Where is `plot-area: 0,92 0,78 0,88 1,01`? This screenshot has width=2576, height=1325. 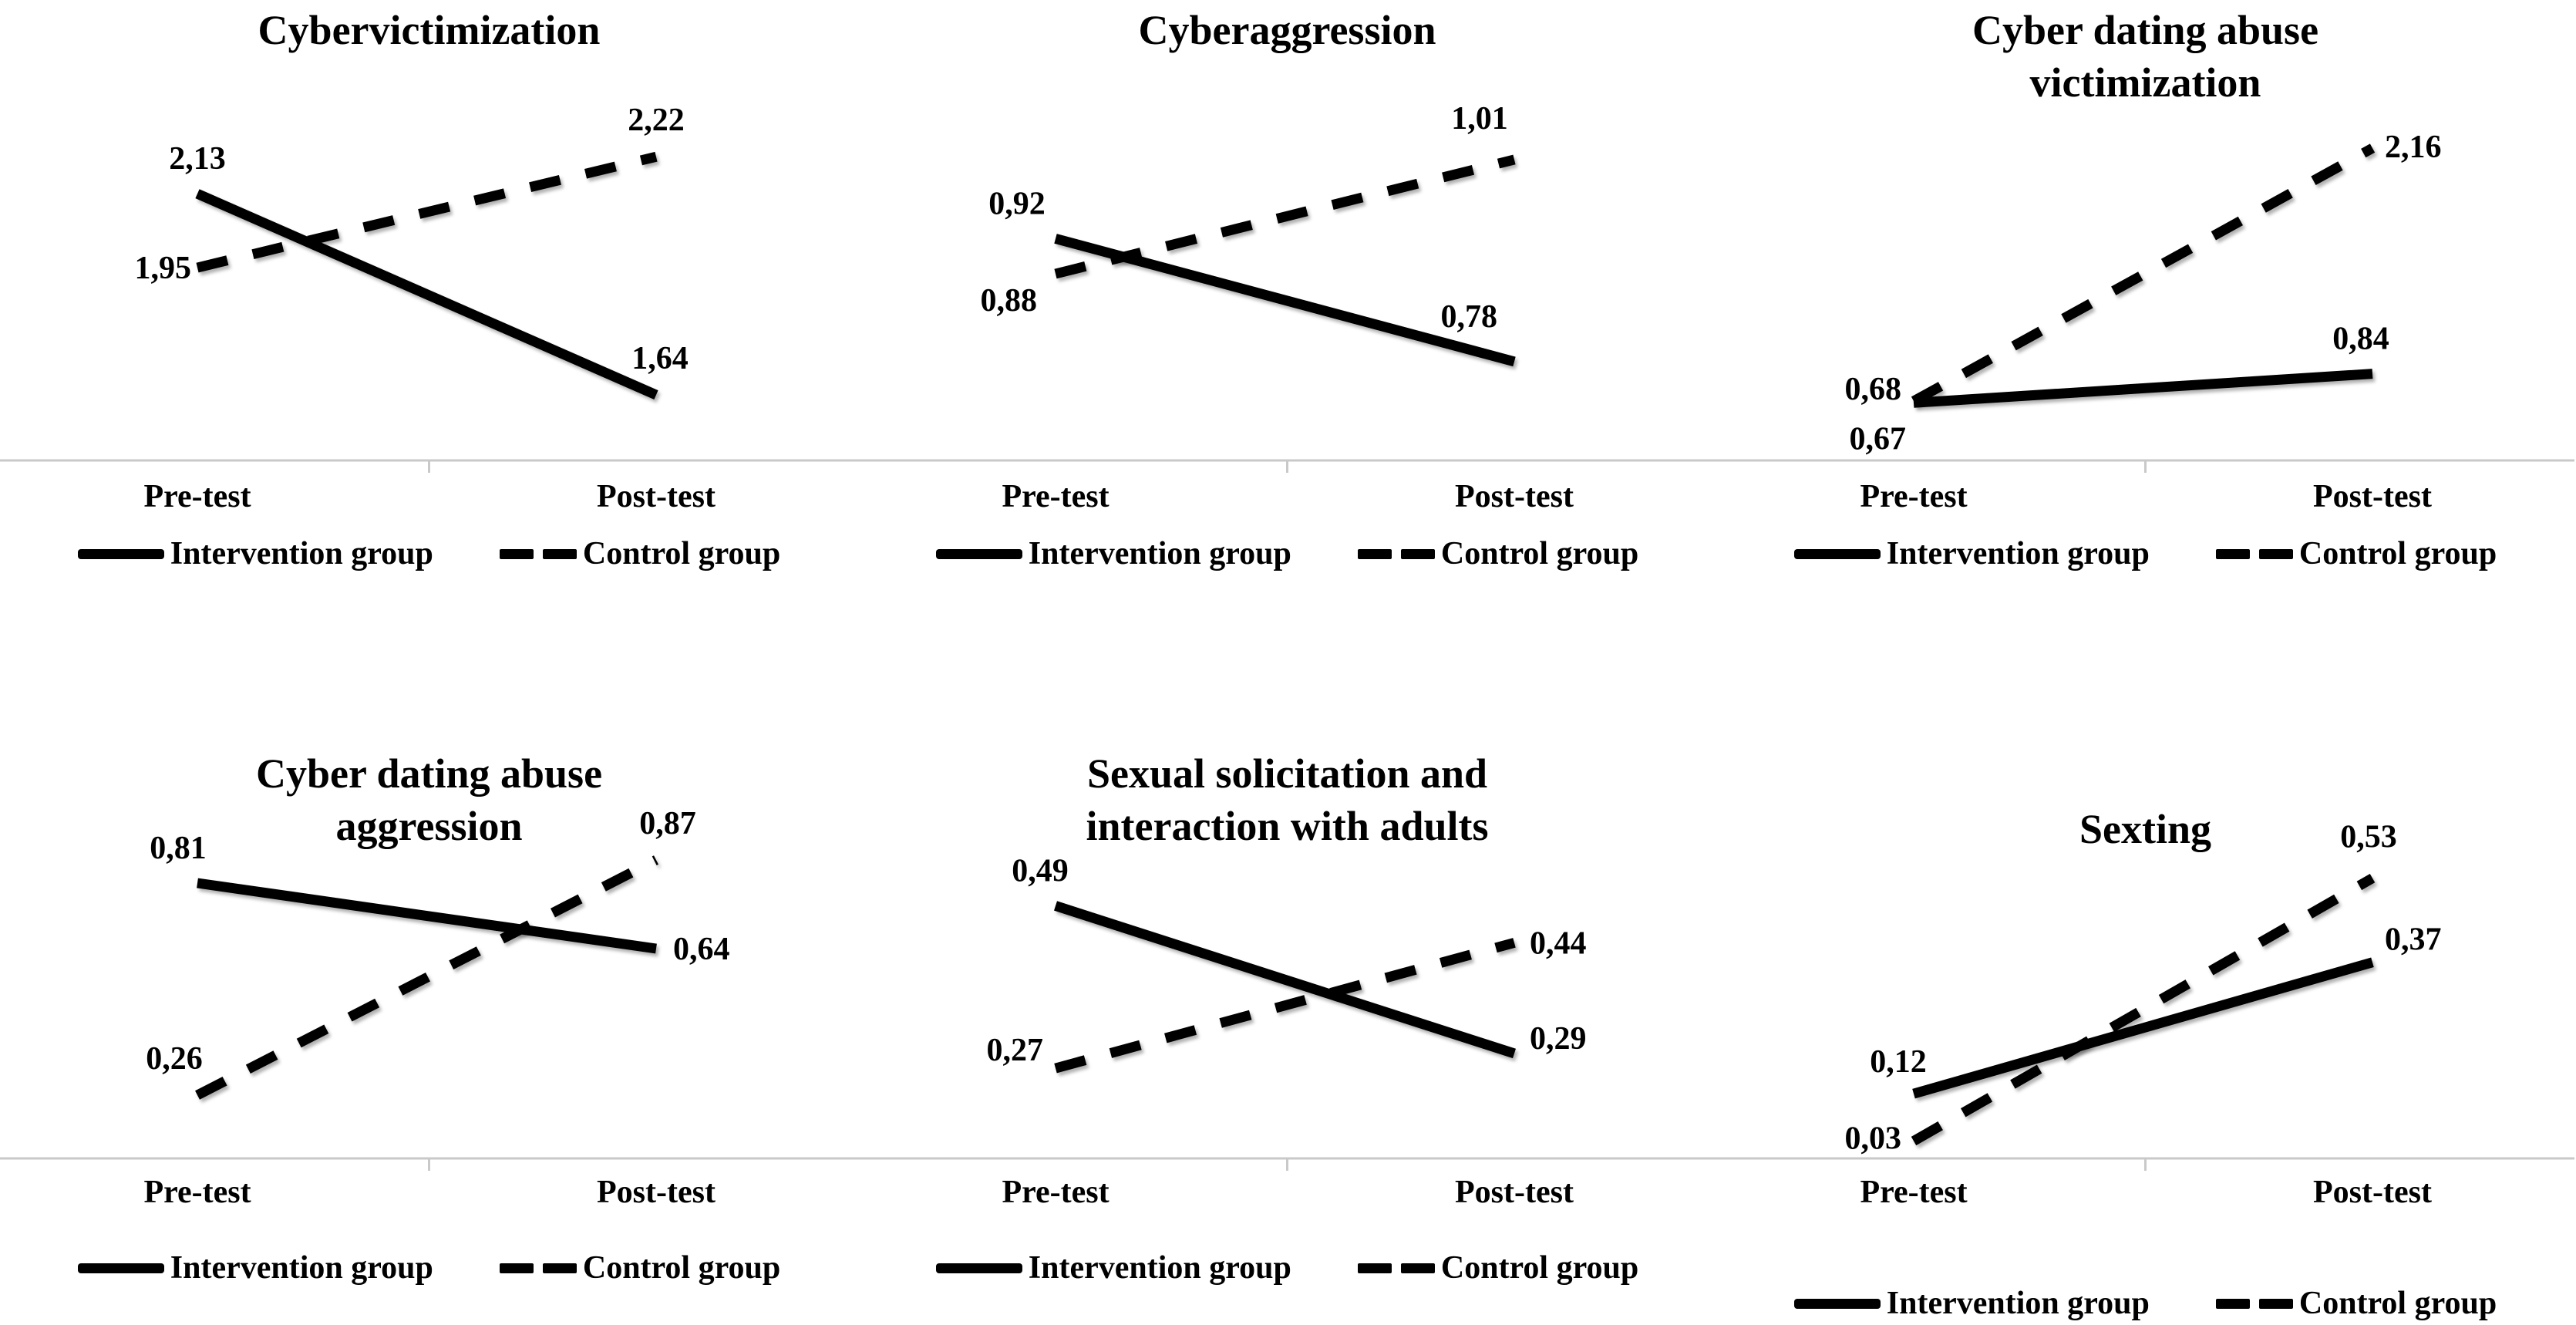
plot-area: 0,92 0,78 0,88 1,01 is located at coordinates (1287, 287).